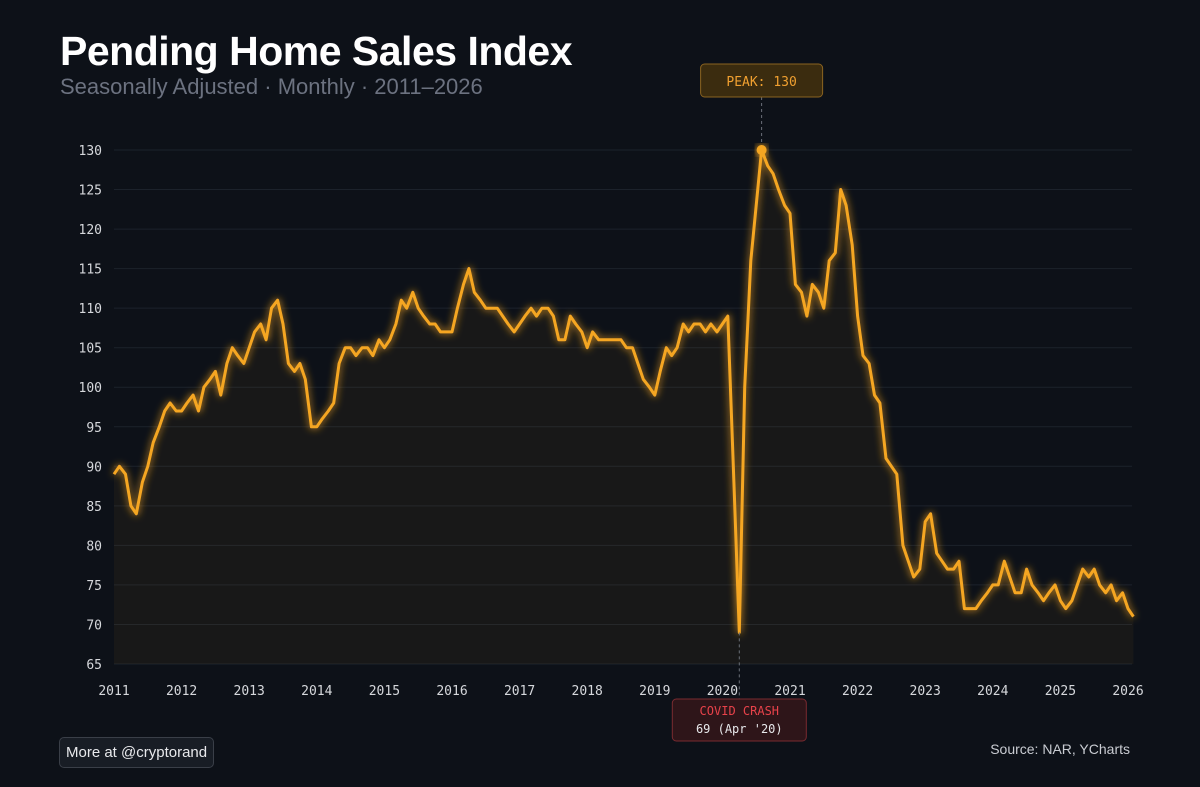  I want to click on y-tick-label: 80, so click(94, 546).